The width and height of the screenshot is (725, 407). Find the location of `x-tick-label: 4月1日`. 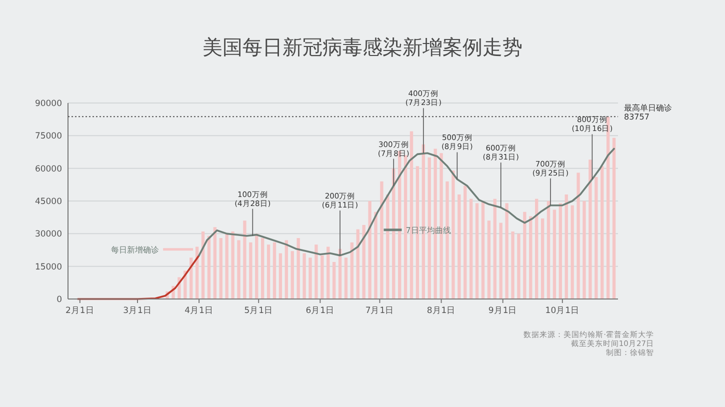

x-tick-label: 4月1日 is located at coordinates (199, 311).